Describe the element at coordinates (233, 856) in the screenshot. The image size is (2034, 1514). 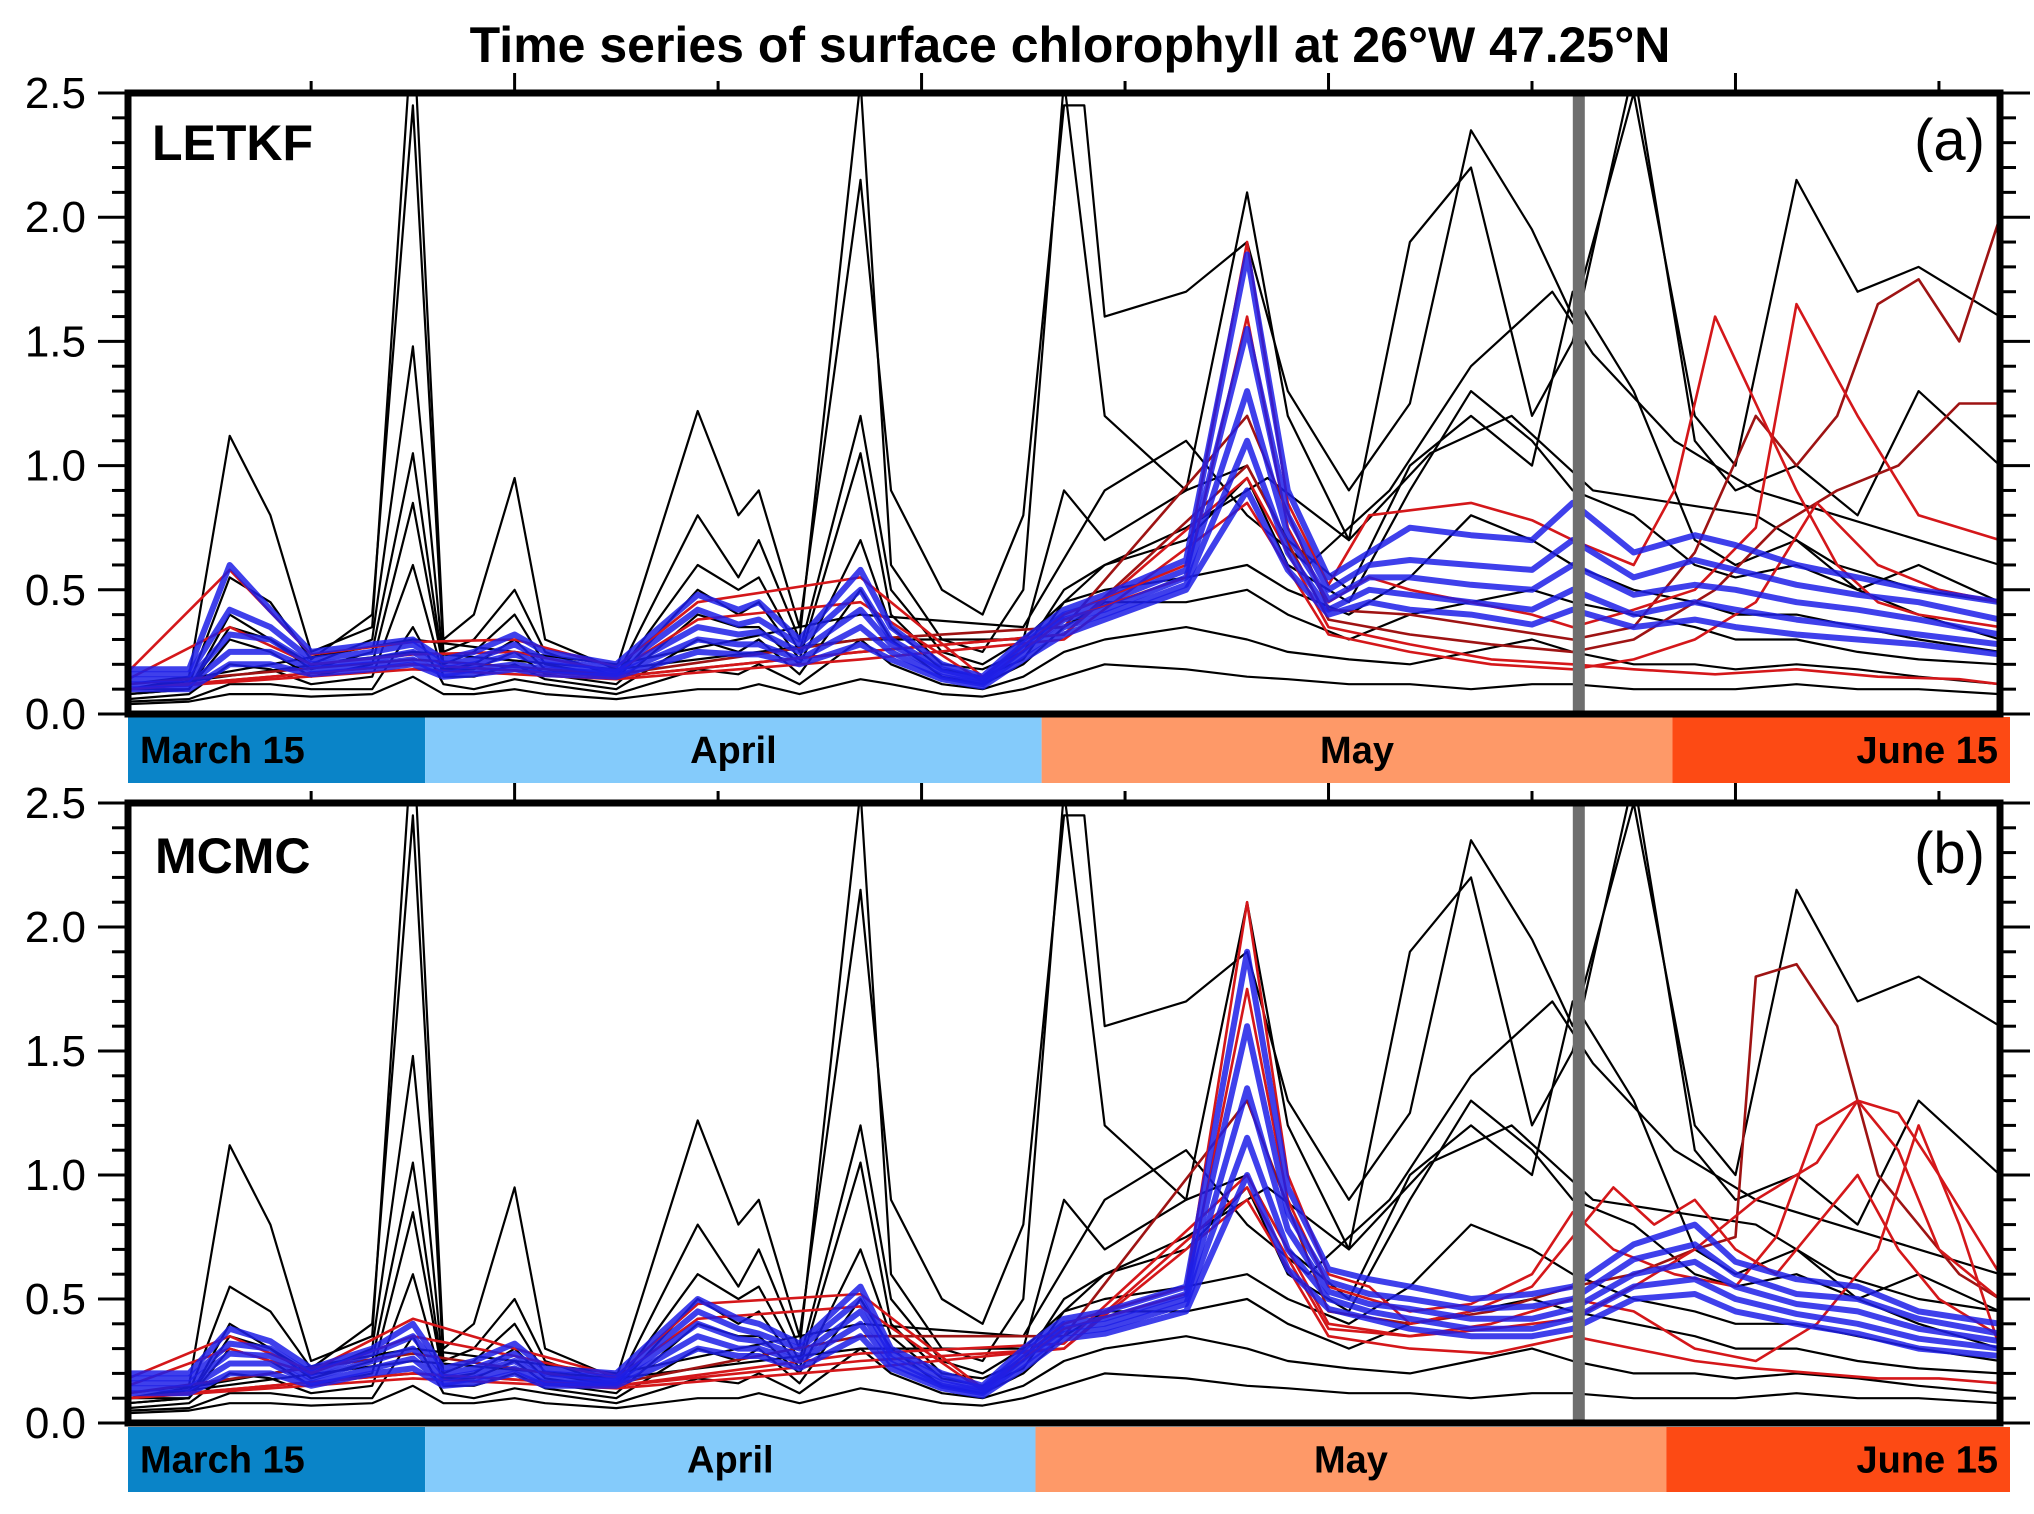
I see `panel-name-b: MCMC` at that location.